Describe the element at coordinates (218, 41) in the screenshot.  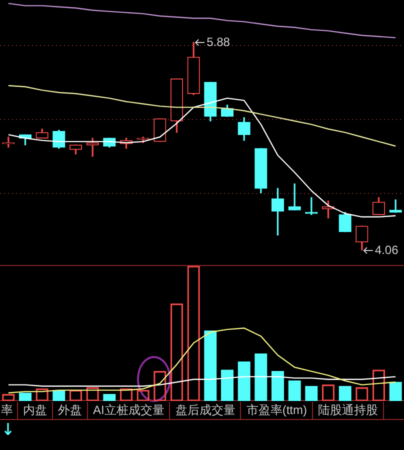
I see `annotation: 5.88` at that location.